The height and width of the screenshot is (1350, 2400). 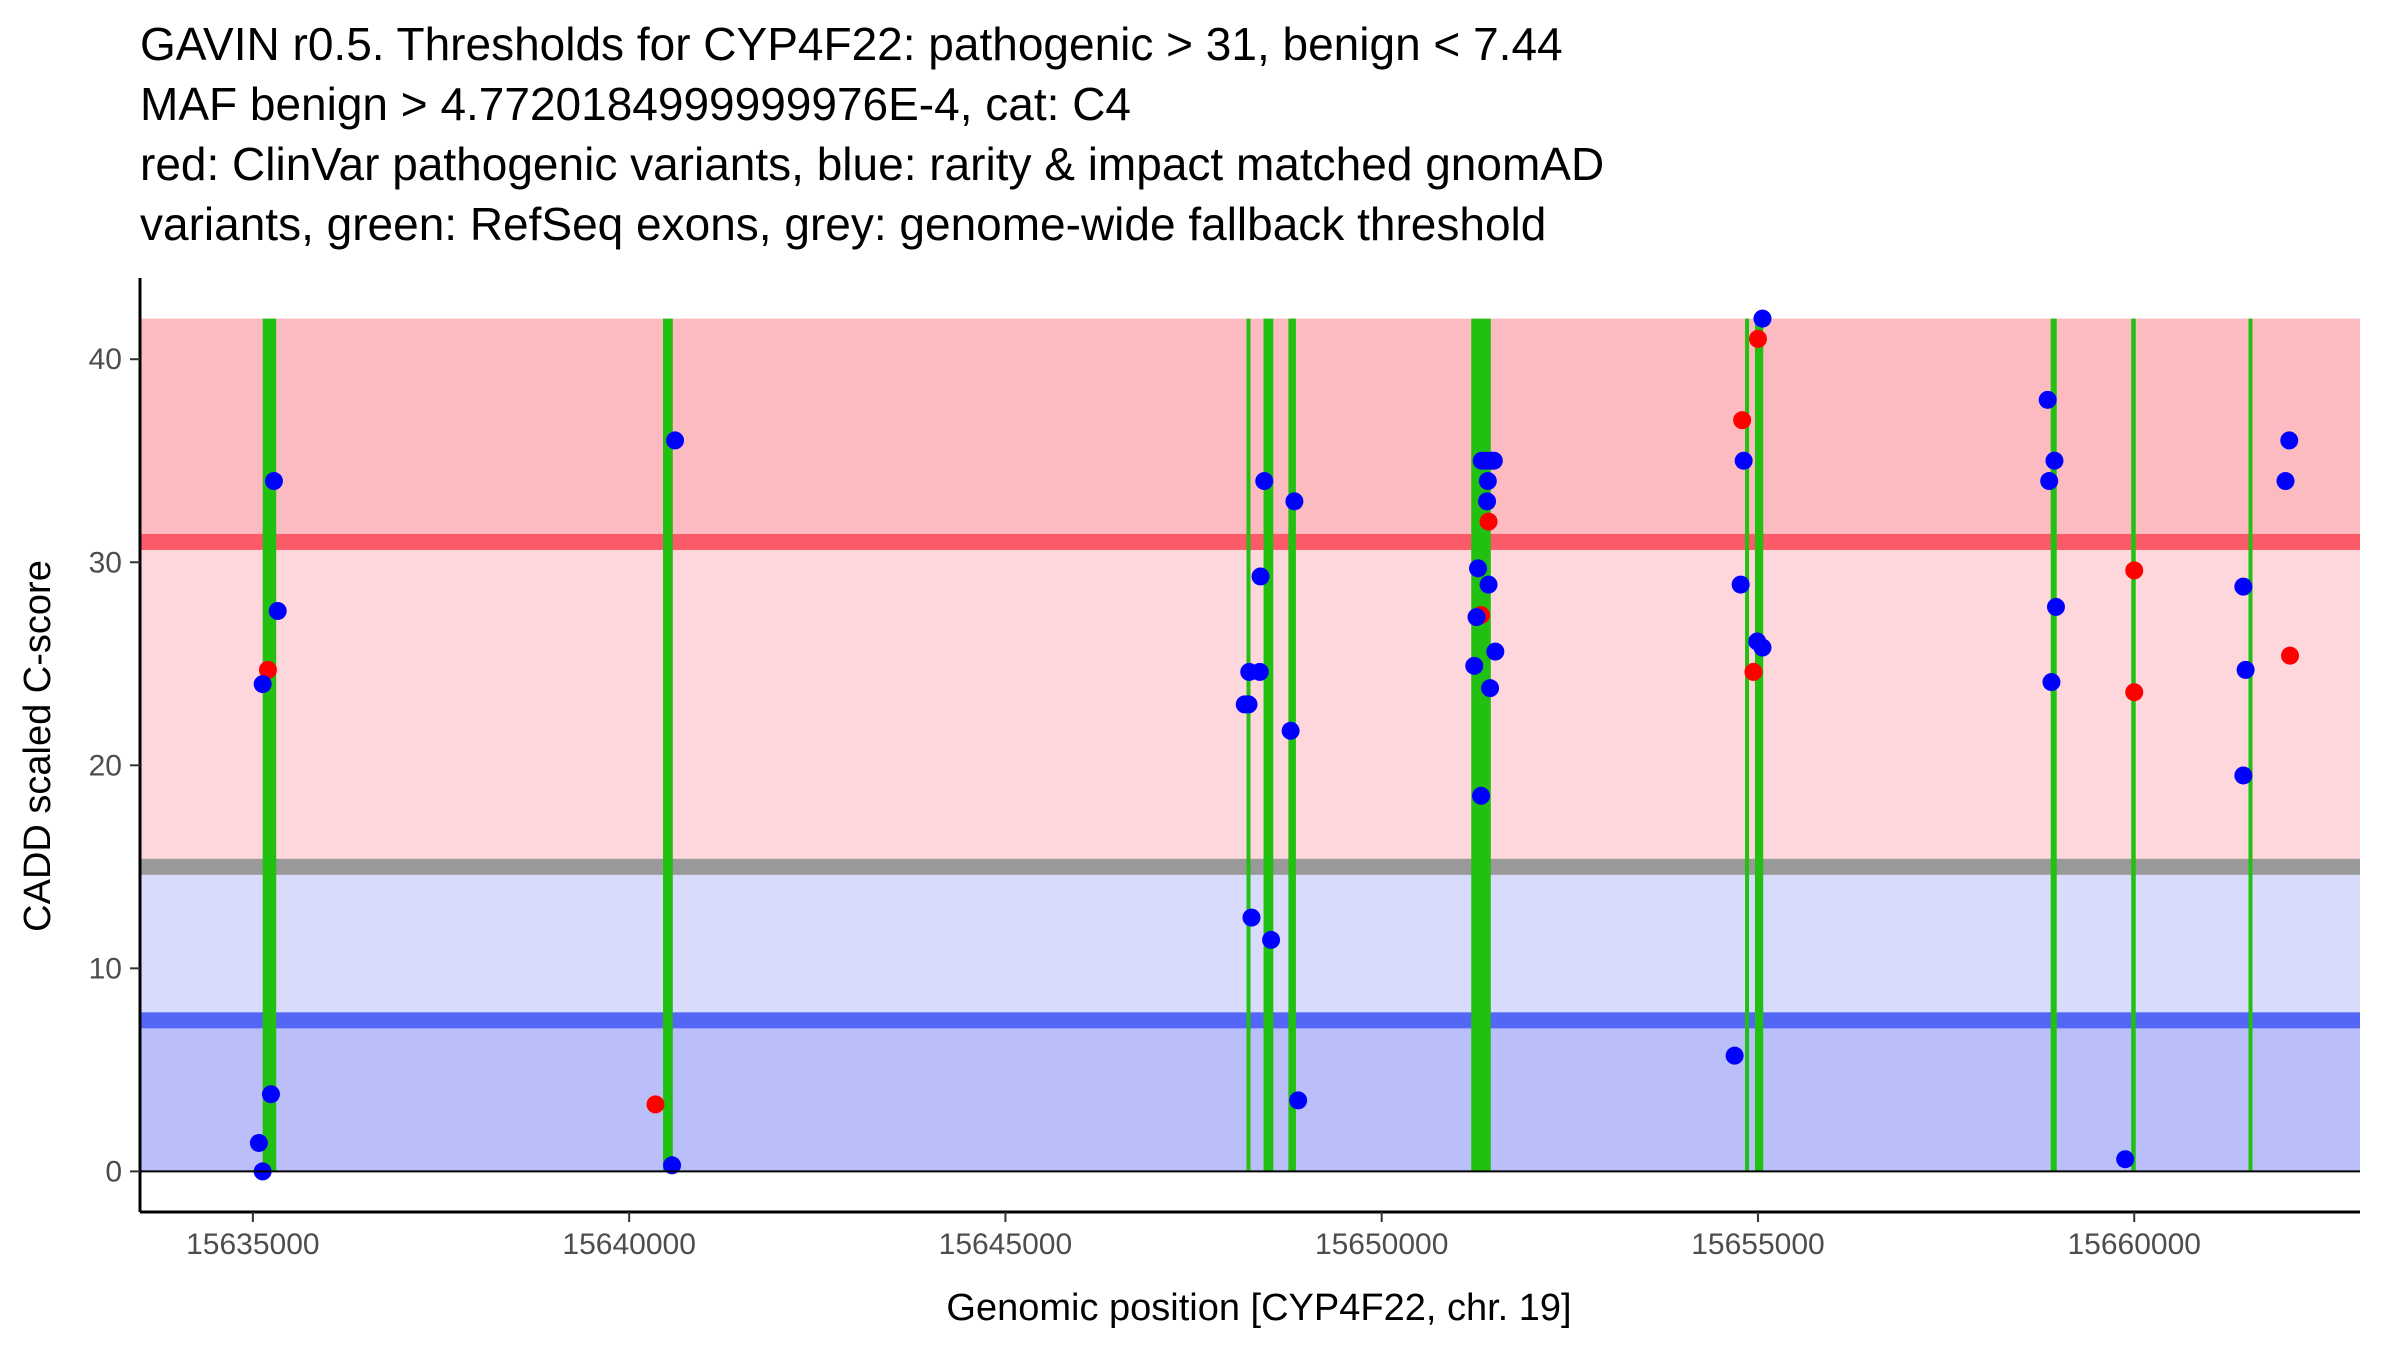 What do you see at coordinates (1381, 1244) in the screenshot?
I see `x-tick-label: 15650000` at bounding box center [1381, 1244].